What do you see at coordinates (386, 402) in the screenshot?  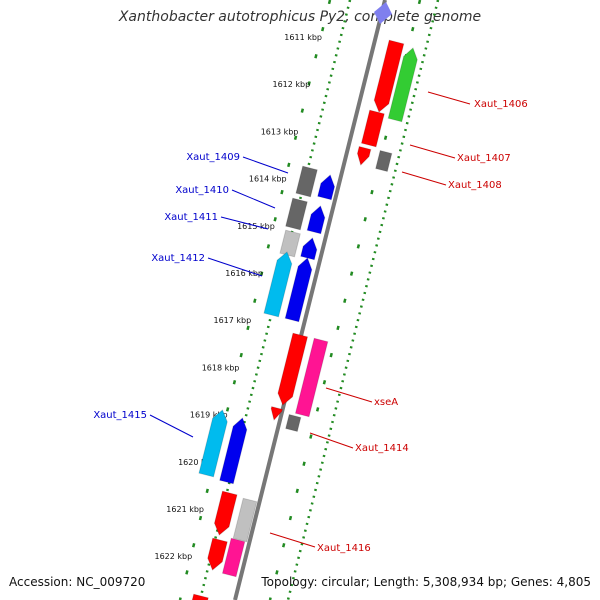 I see `gene-label: xseA` at bounding box center [386, 402].